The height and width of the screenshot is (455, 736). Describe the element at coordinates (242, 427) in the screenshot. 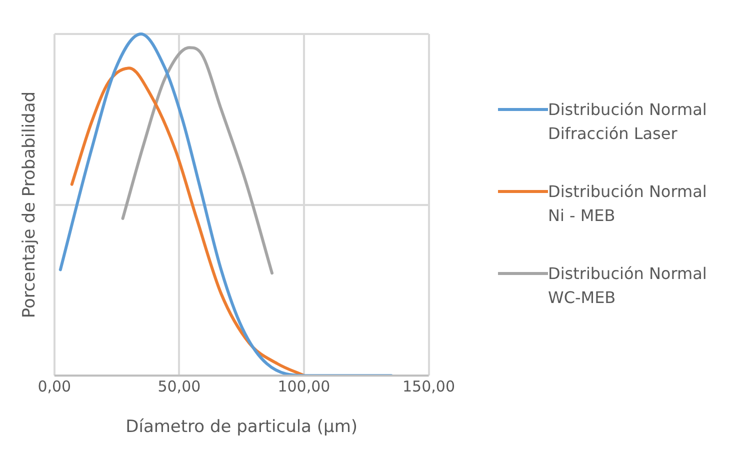

I see `x-axis-title: Díametro de particula (µm)` at that location.